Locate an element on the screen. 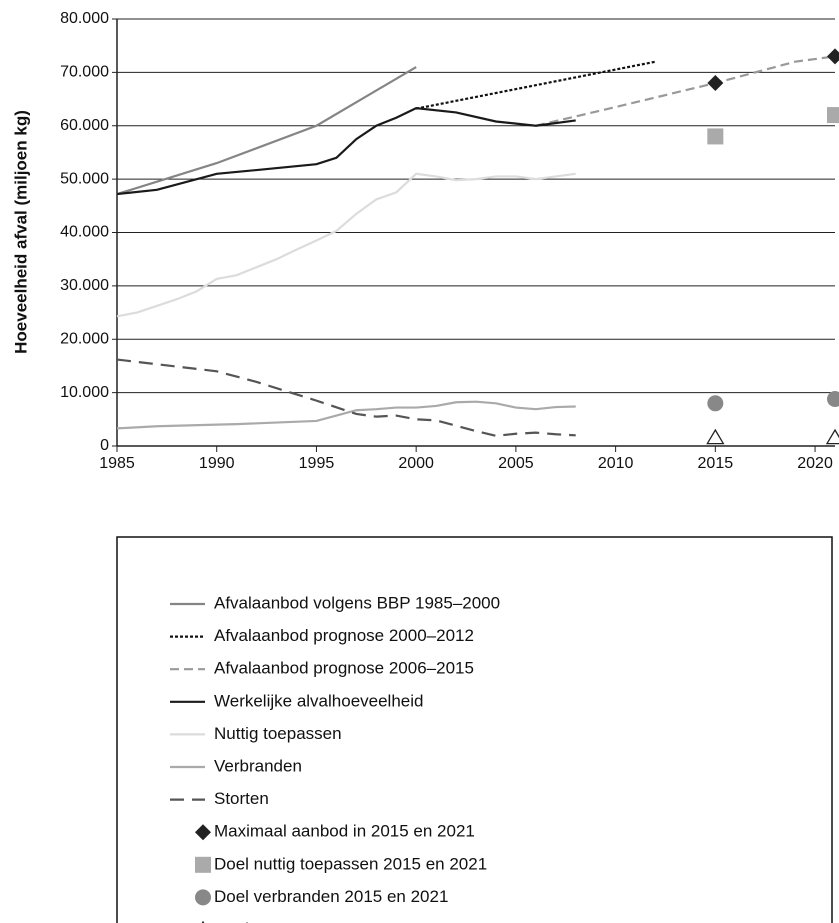  legend-label: Verbranden is located at coordinates (258, 765).